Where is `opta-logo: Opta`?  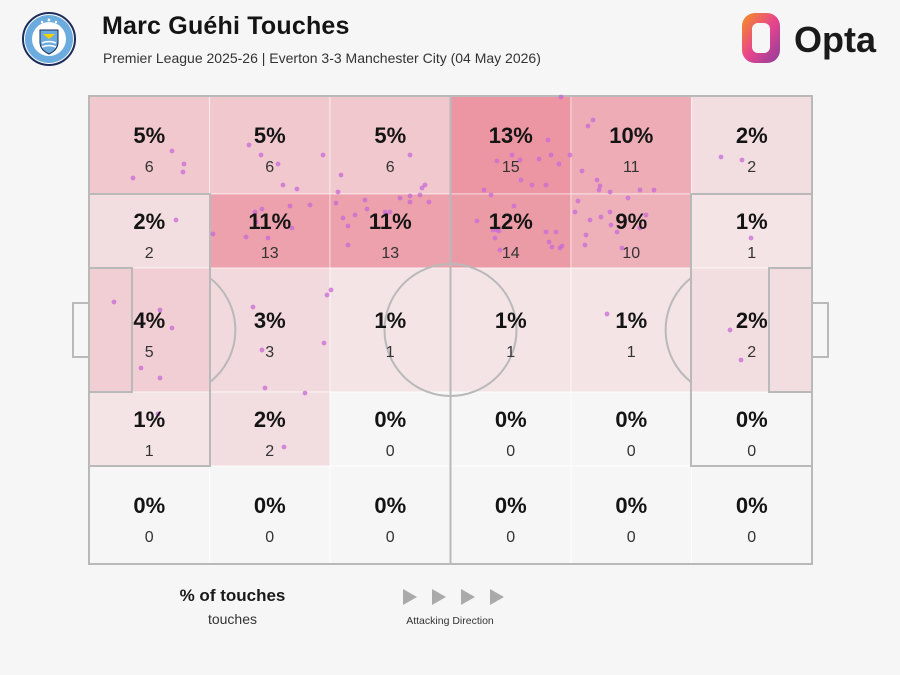
opta-logo: Opta is located at coordinates (810, 39).